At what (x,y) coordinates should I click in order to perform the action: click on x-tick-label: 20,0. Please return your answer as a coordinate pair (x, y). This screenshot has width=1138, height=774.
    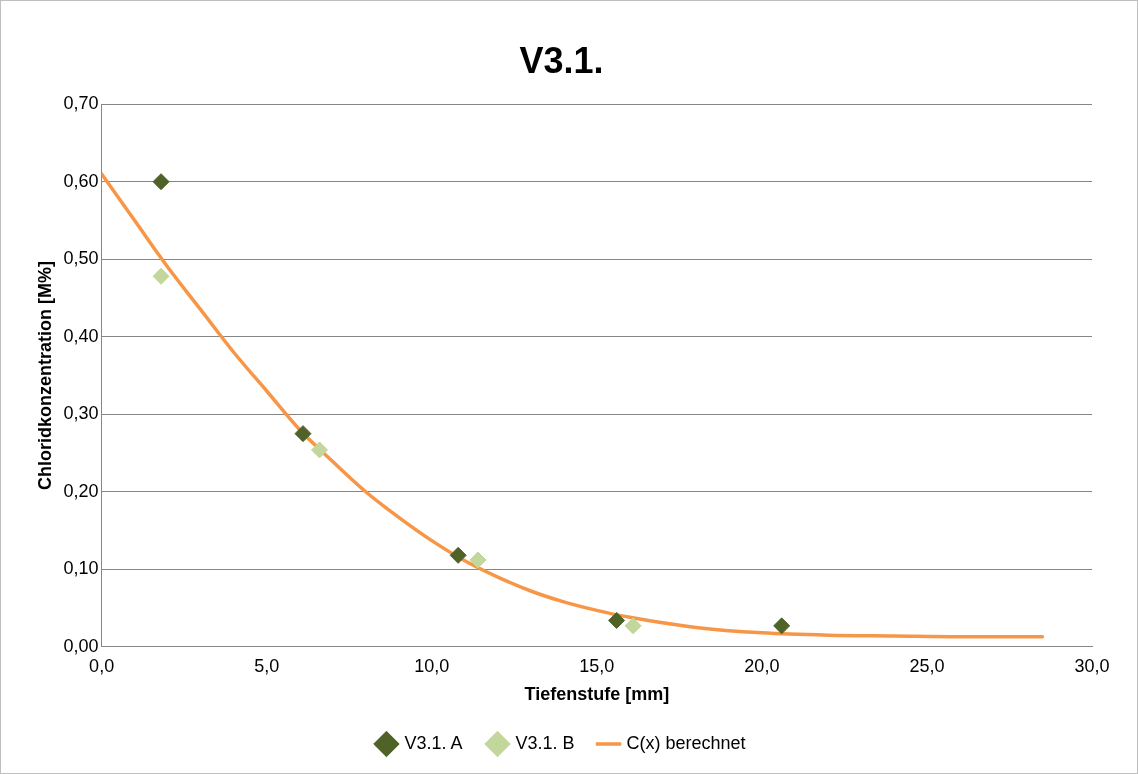
    Looking at the image, I should click on (762, 665).